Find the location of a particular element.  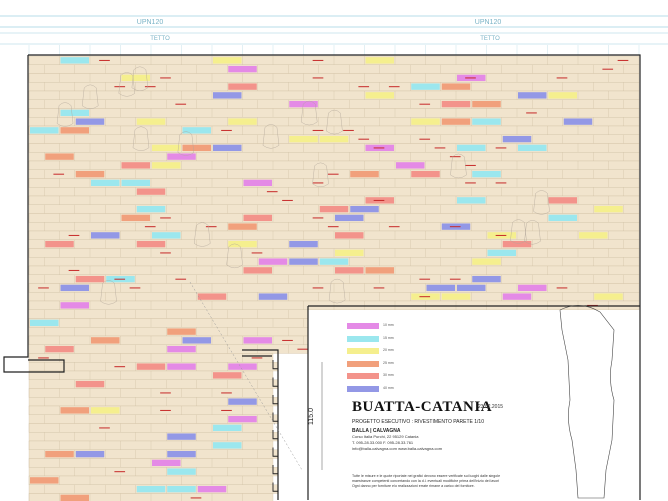

firm-name: BALLA | CALVAGNA is located at coordinates (376, 431).